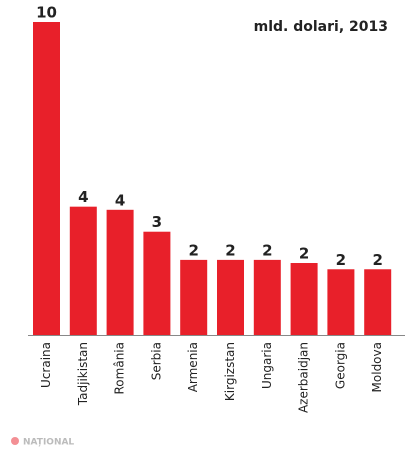 The height and width of the screenshot is (455, 412). What do you see at coordinates (120, 368) in the screenshot?
I see `x-tick-label: România` at bounding box center [120, 368].